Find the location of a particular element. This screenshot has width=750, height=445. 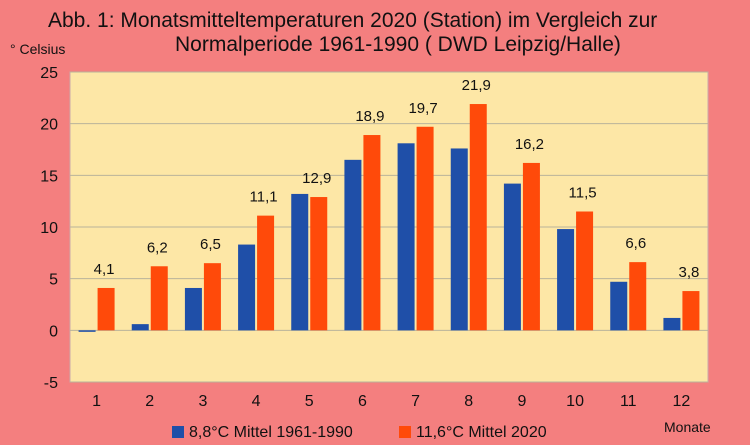

y-tick-label: -5 is located at coordinates (51, 383).